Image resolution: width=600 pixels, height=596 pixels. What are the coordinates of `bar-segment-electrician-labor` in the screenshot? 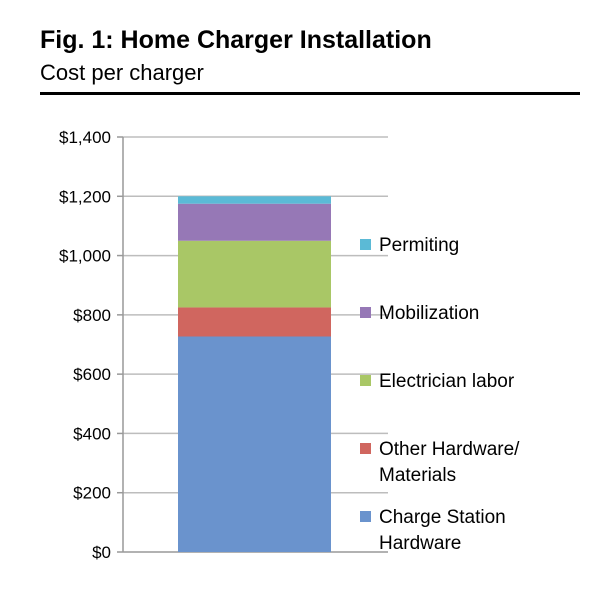 It's located at (254, 274).